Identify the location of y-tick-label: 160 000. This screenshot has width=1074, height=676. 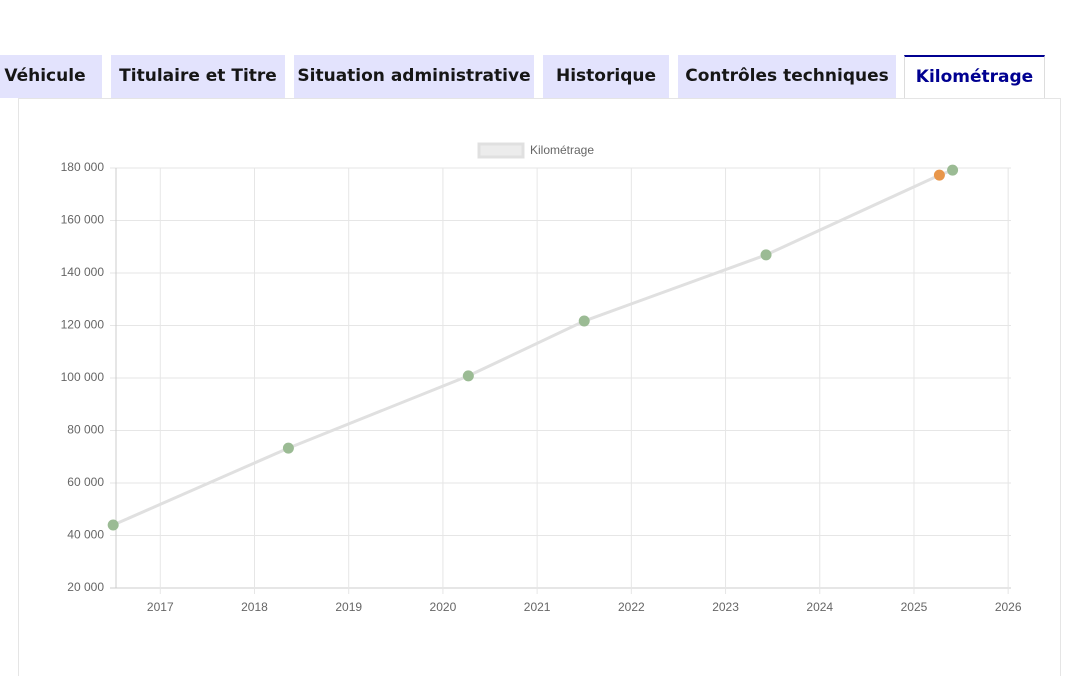
(83, 220).